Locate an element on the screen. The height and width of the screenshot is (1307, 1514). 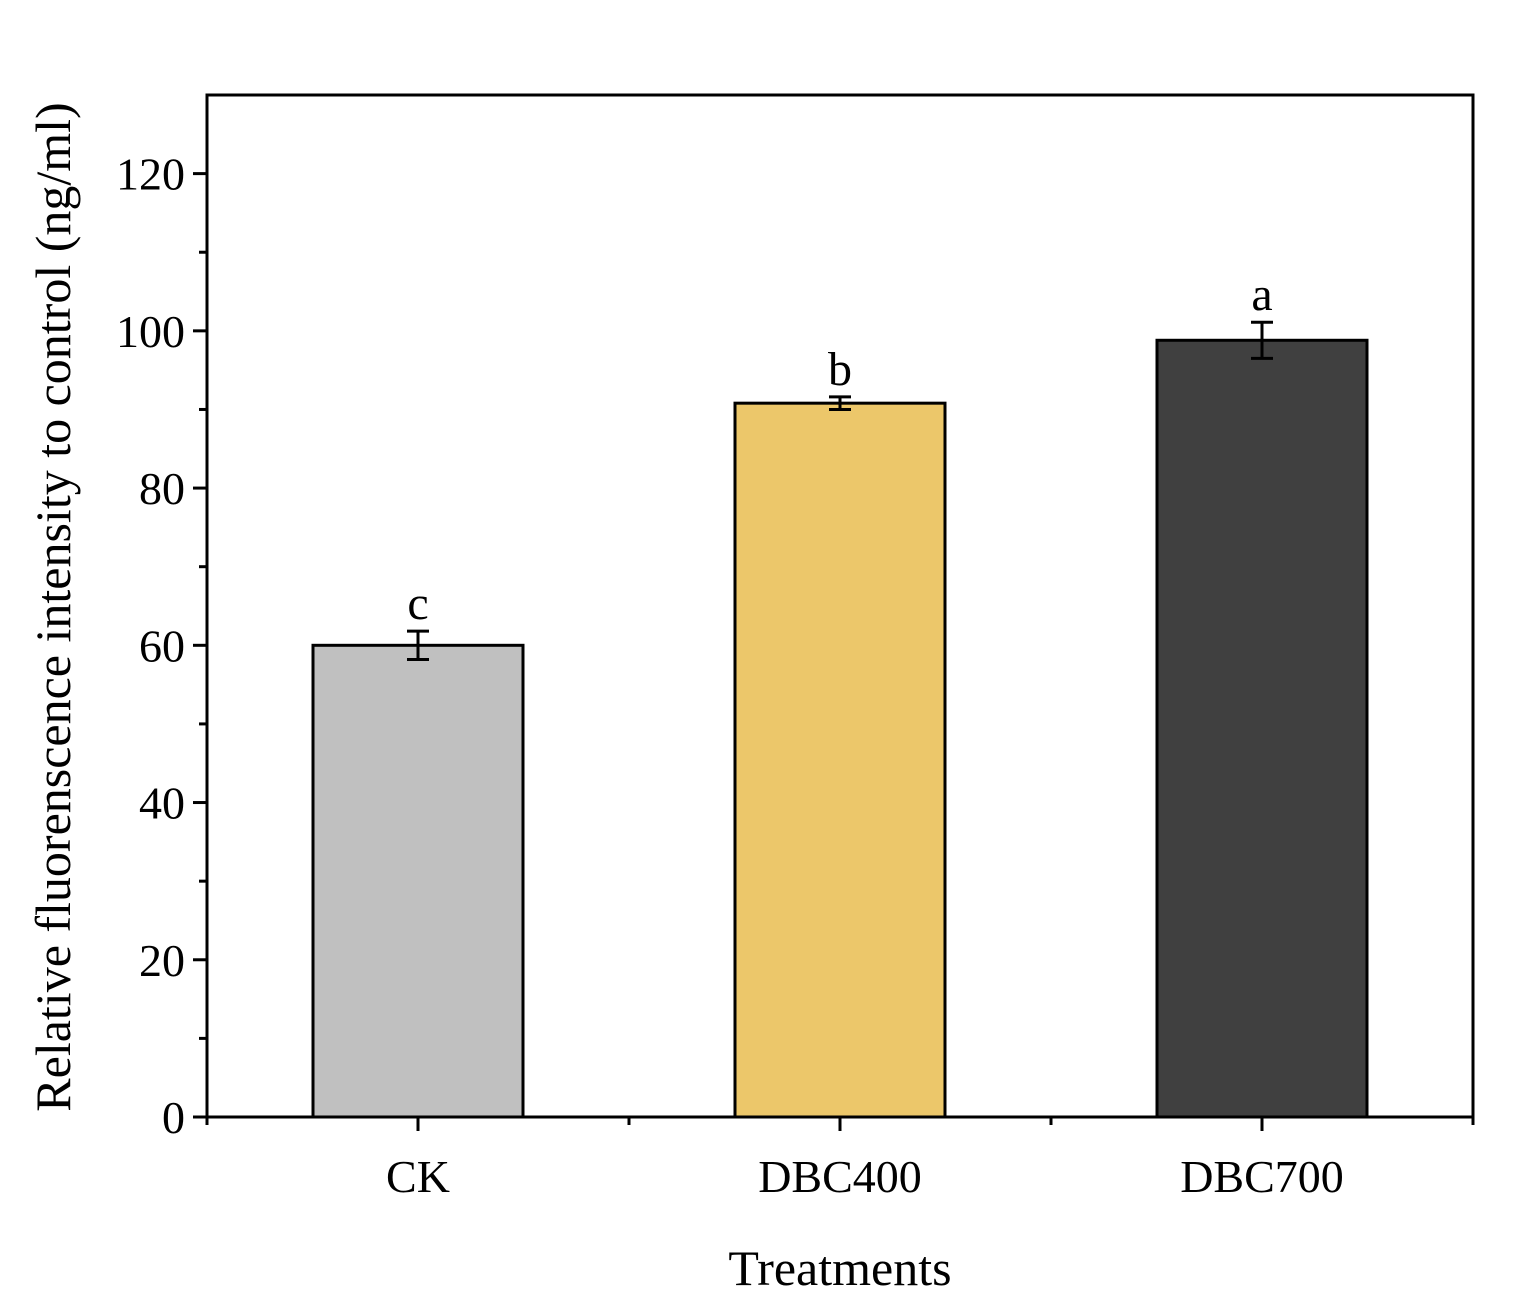
significance-letter: b is located at coordinates (840, 369).